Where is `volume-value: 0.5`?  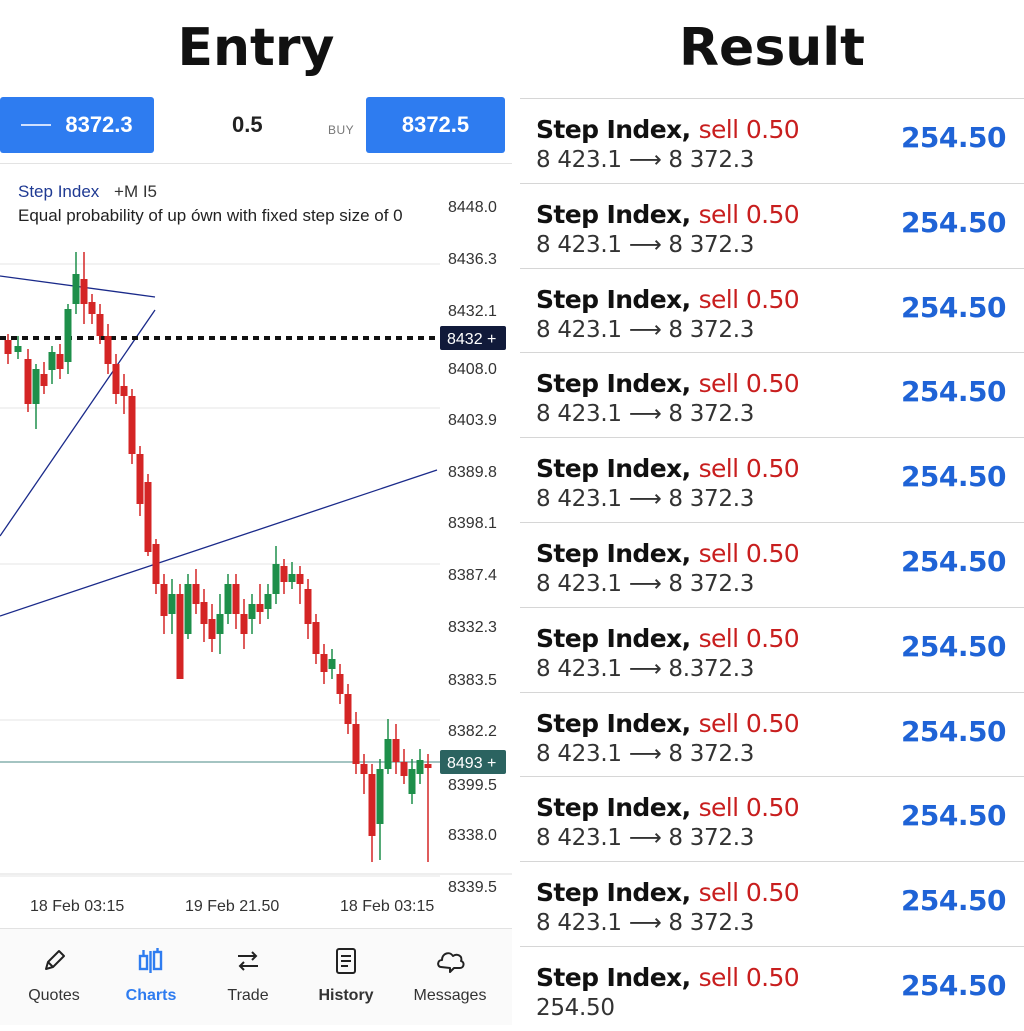 volume-value: 0.5 is located at coordinates (247, 124).